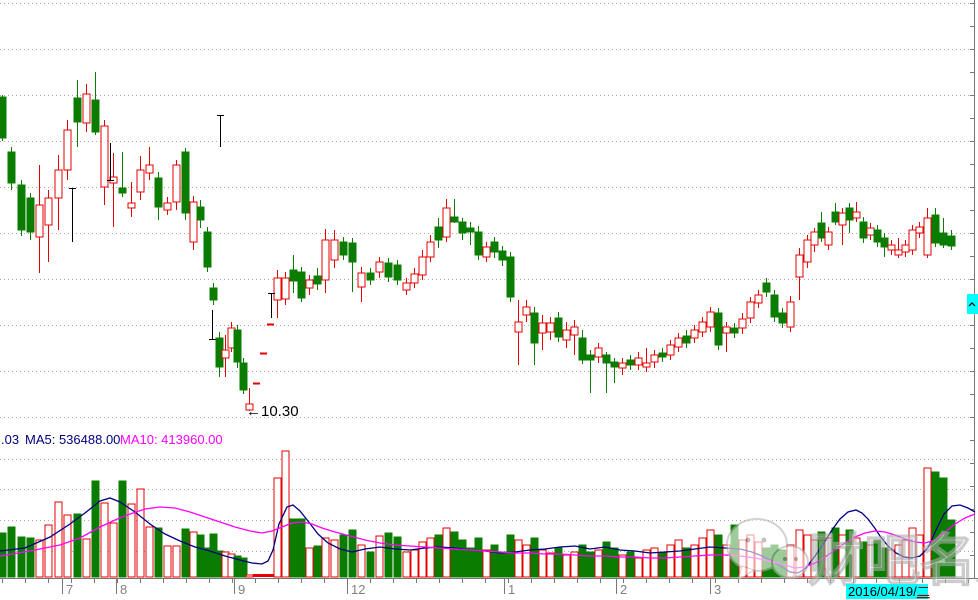 This screenshot has height=600, width=978. I want to click on x-axis-month-label: 7, so click(69, 589).